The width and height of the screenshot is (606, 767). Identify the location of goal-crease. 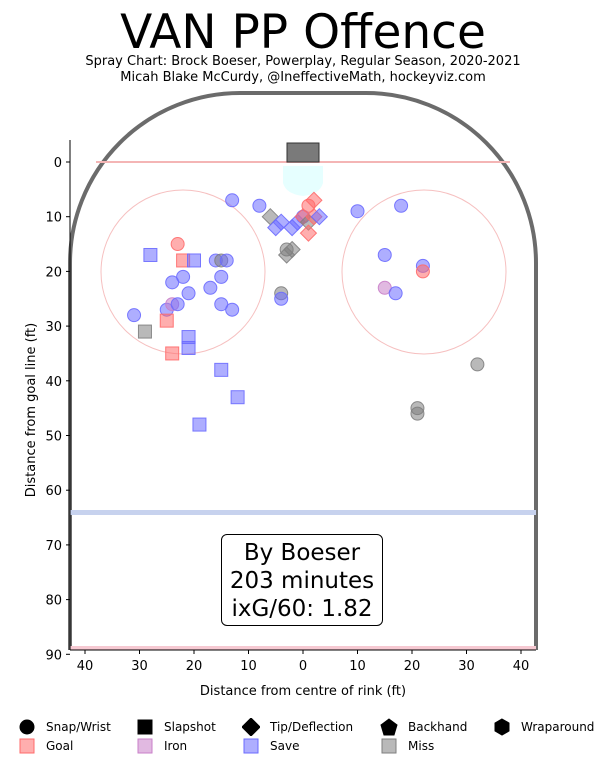
(303, 181).